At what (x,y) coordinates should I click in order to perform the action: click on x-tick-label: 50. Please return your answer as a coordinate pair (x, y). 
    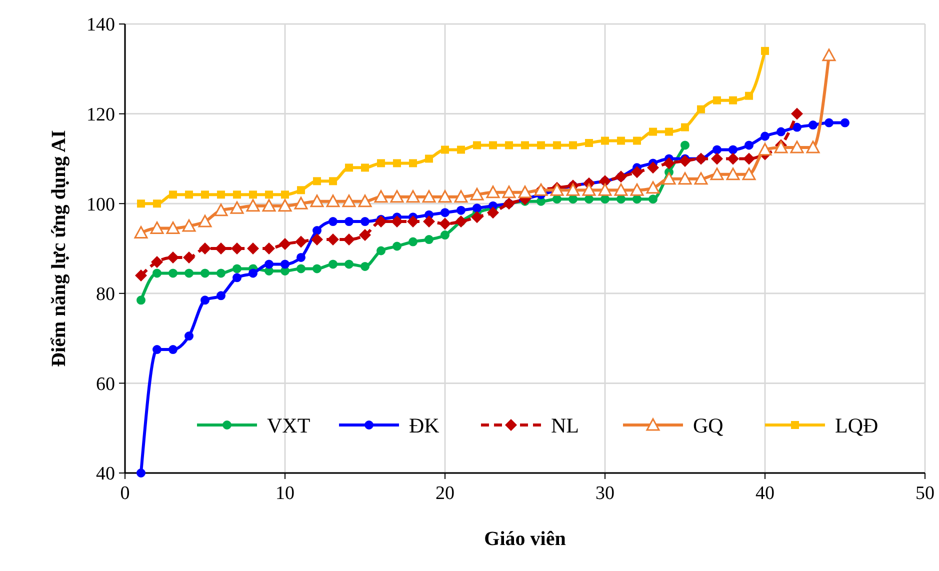
    Looking at the image, I should click on (925, 493).